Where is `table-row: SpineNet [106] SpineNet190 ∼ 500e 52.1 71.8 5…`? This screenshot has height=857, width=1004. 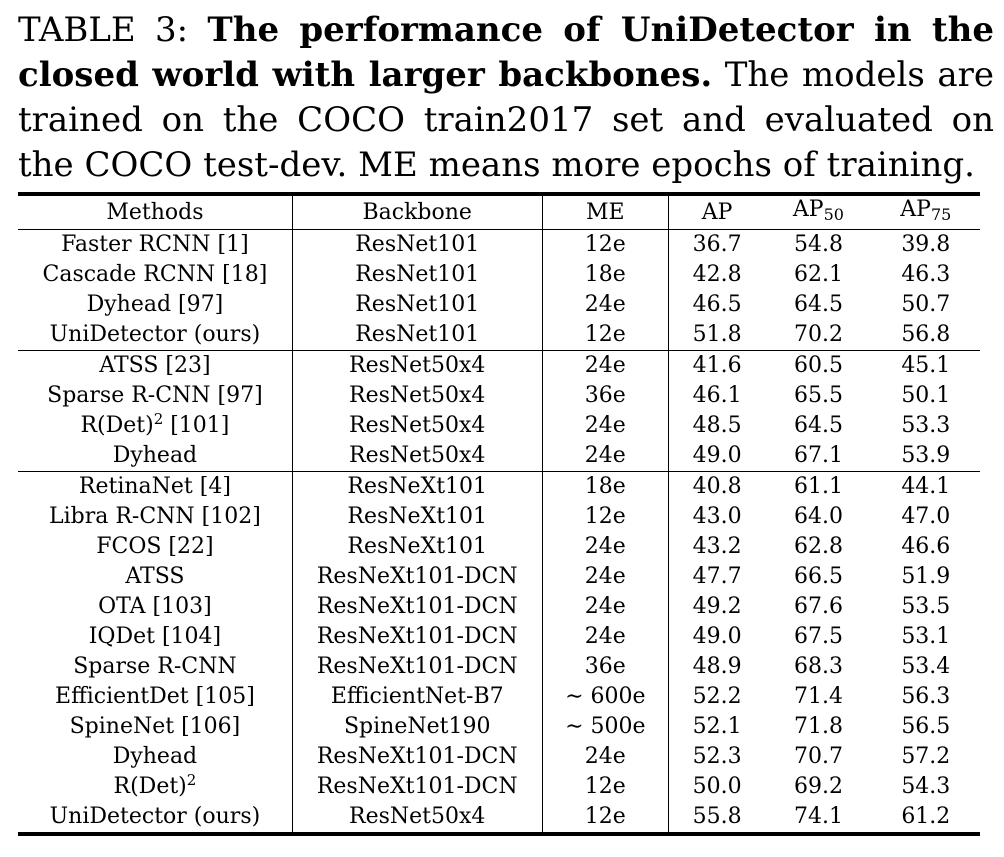 table-row: SpineNet [106] SpineNet190 ∼ 500e 52.1 71.8 5… is located at coordinates (499, 727).